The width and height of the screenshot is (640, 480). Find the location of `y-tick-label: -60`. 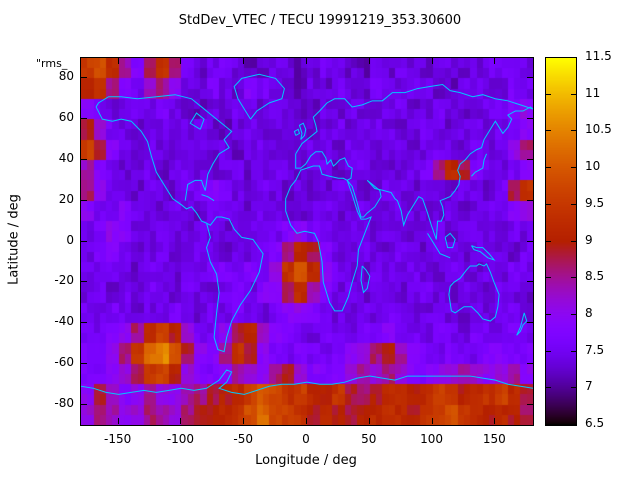

y-tick-label: -60 is located at coordinates (64, 361).